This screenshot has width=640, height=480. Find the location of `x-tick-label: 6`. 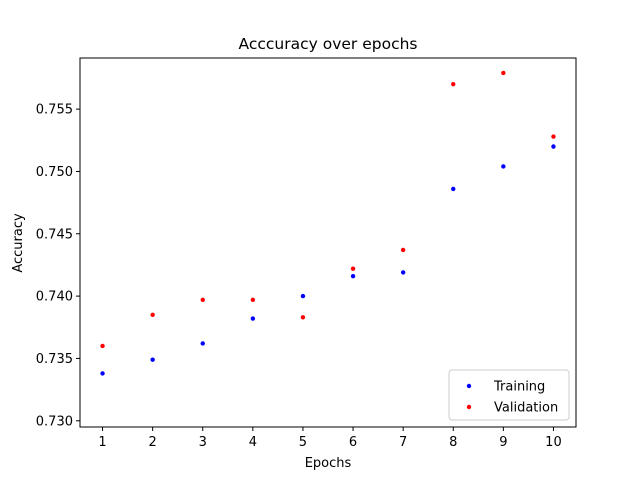

x-tick-label: 6 is located at coordinates (353, 442).